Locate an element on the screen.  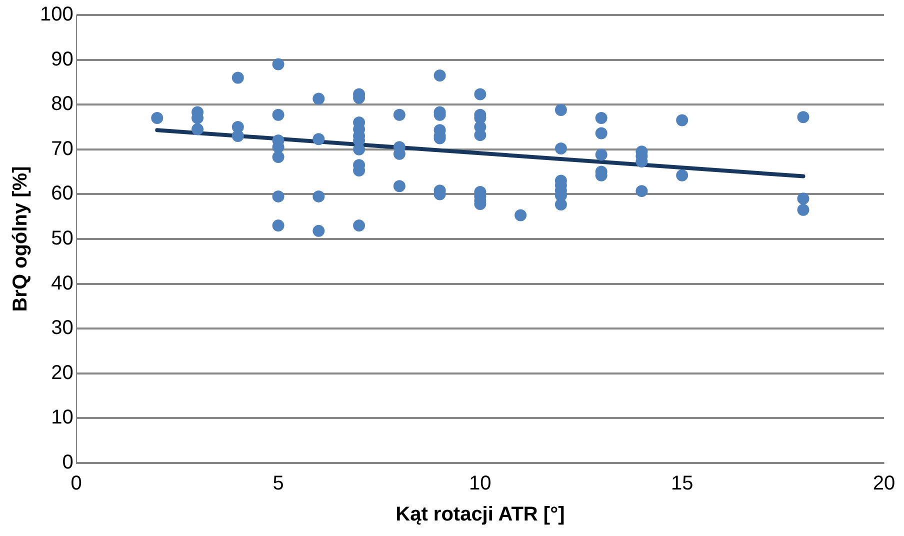
y-tick-label: 80 is located at coordinates (62, 104).